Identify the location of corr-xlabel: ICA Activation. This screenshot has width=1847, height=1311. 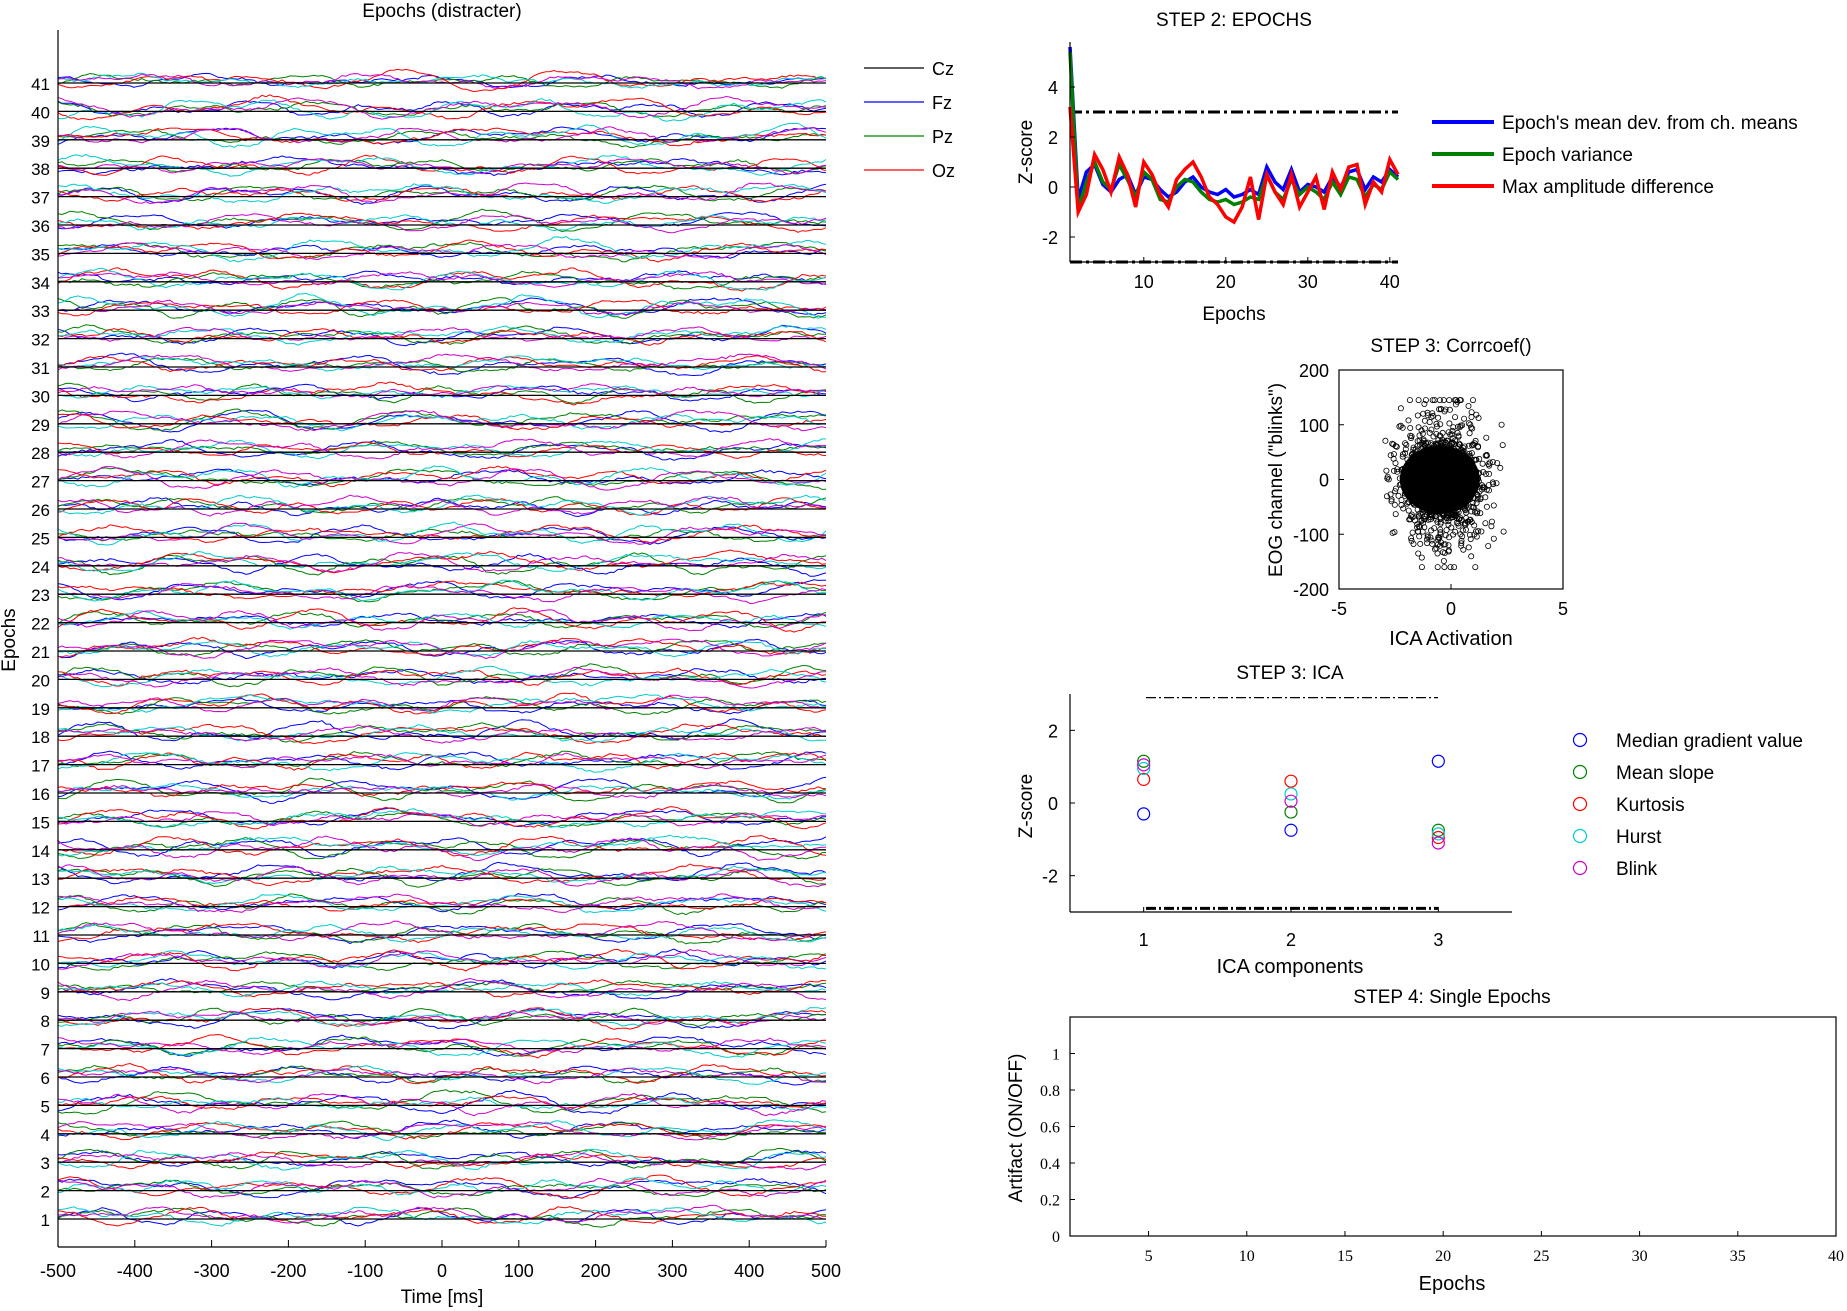
(1450, 639).